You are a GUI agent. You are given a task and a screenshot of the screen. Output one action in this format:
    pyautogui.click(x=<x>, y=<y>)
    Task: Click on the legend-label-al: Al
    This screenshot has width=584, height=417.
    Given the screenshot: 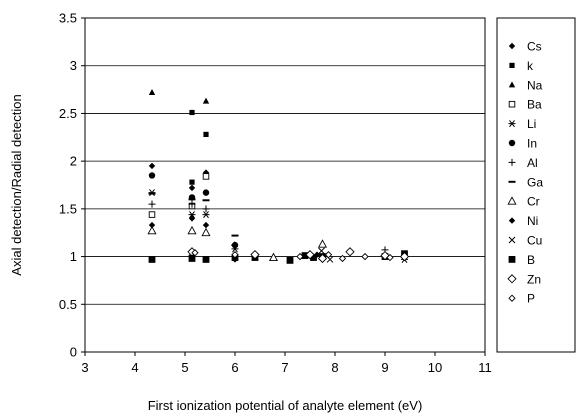 What is the action you would take?
    pyautogui.click(x=532, y=163)
    